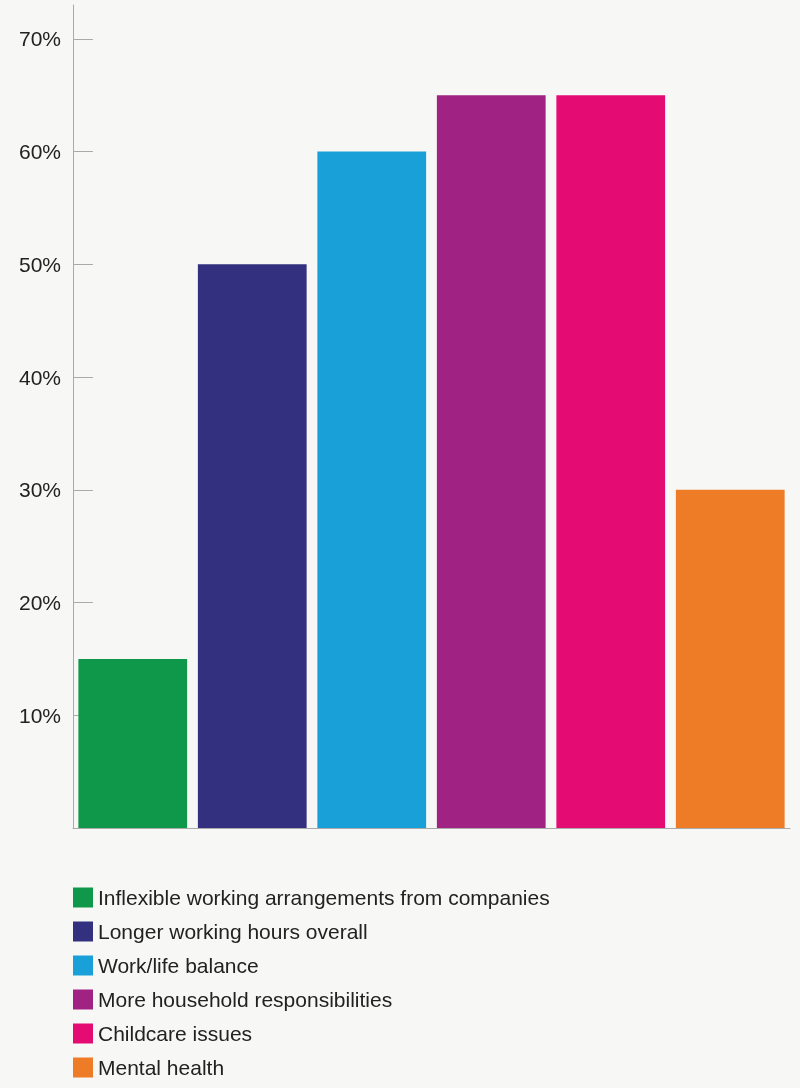 This screenshot has width=800, height=1088. I want to click on legend-label: More household responsibilities, so click(245, 999).